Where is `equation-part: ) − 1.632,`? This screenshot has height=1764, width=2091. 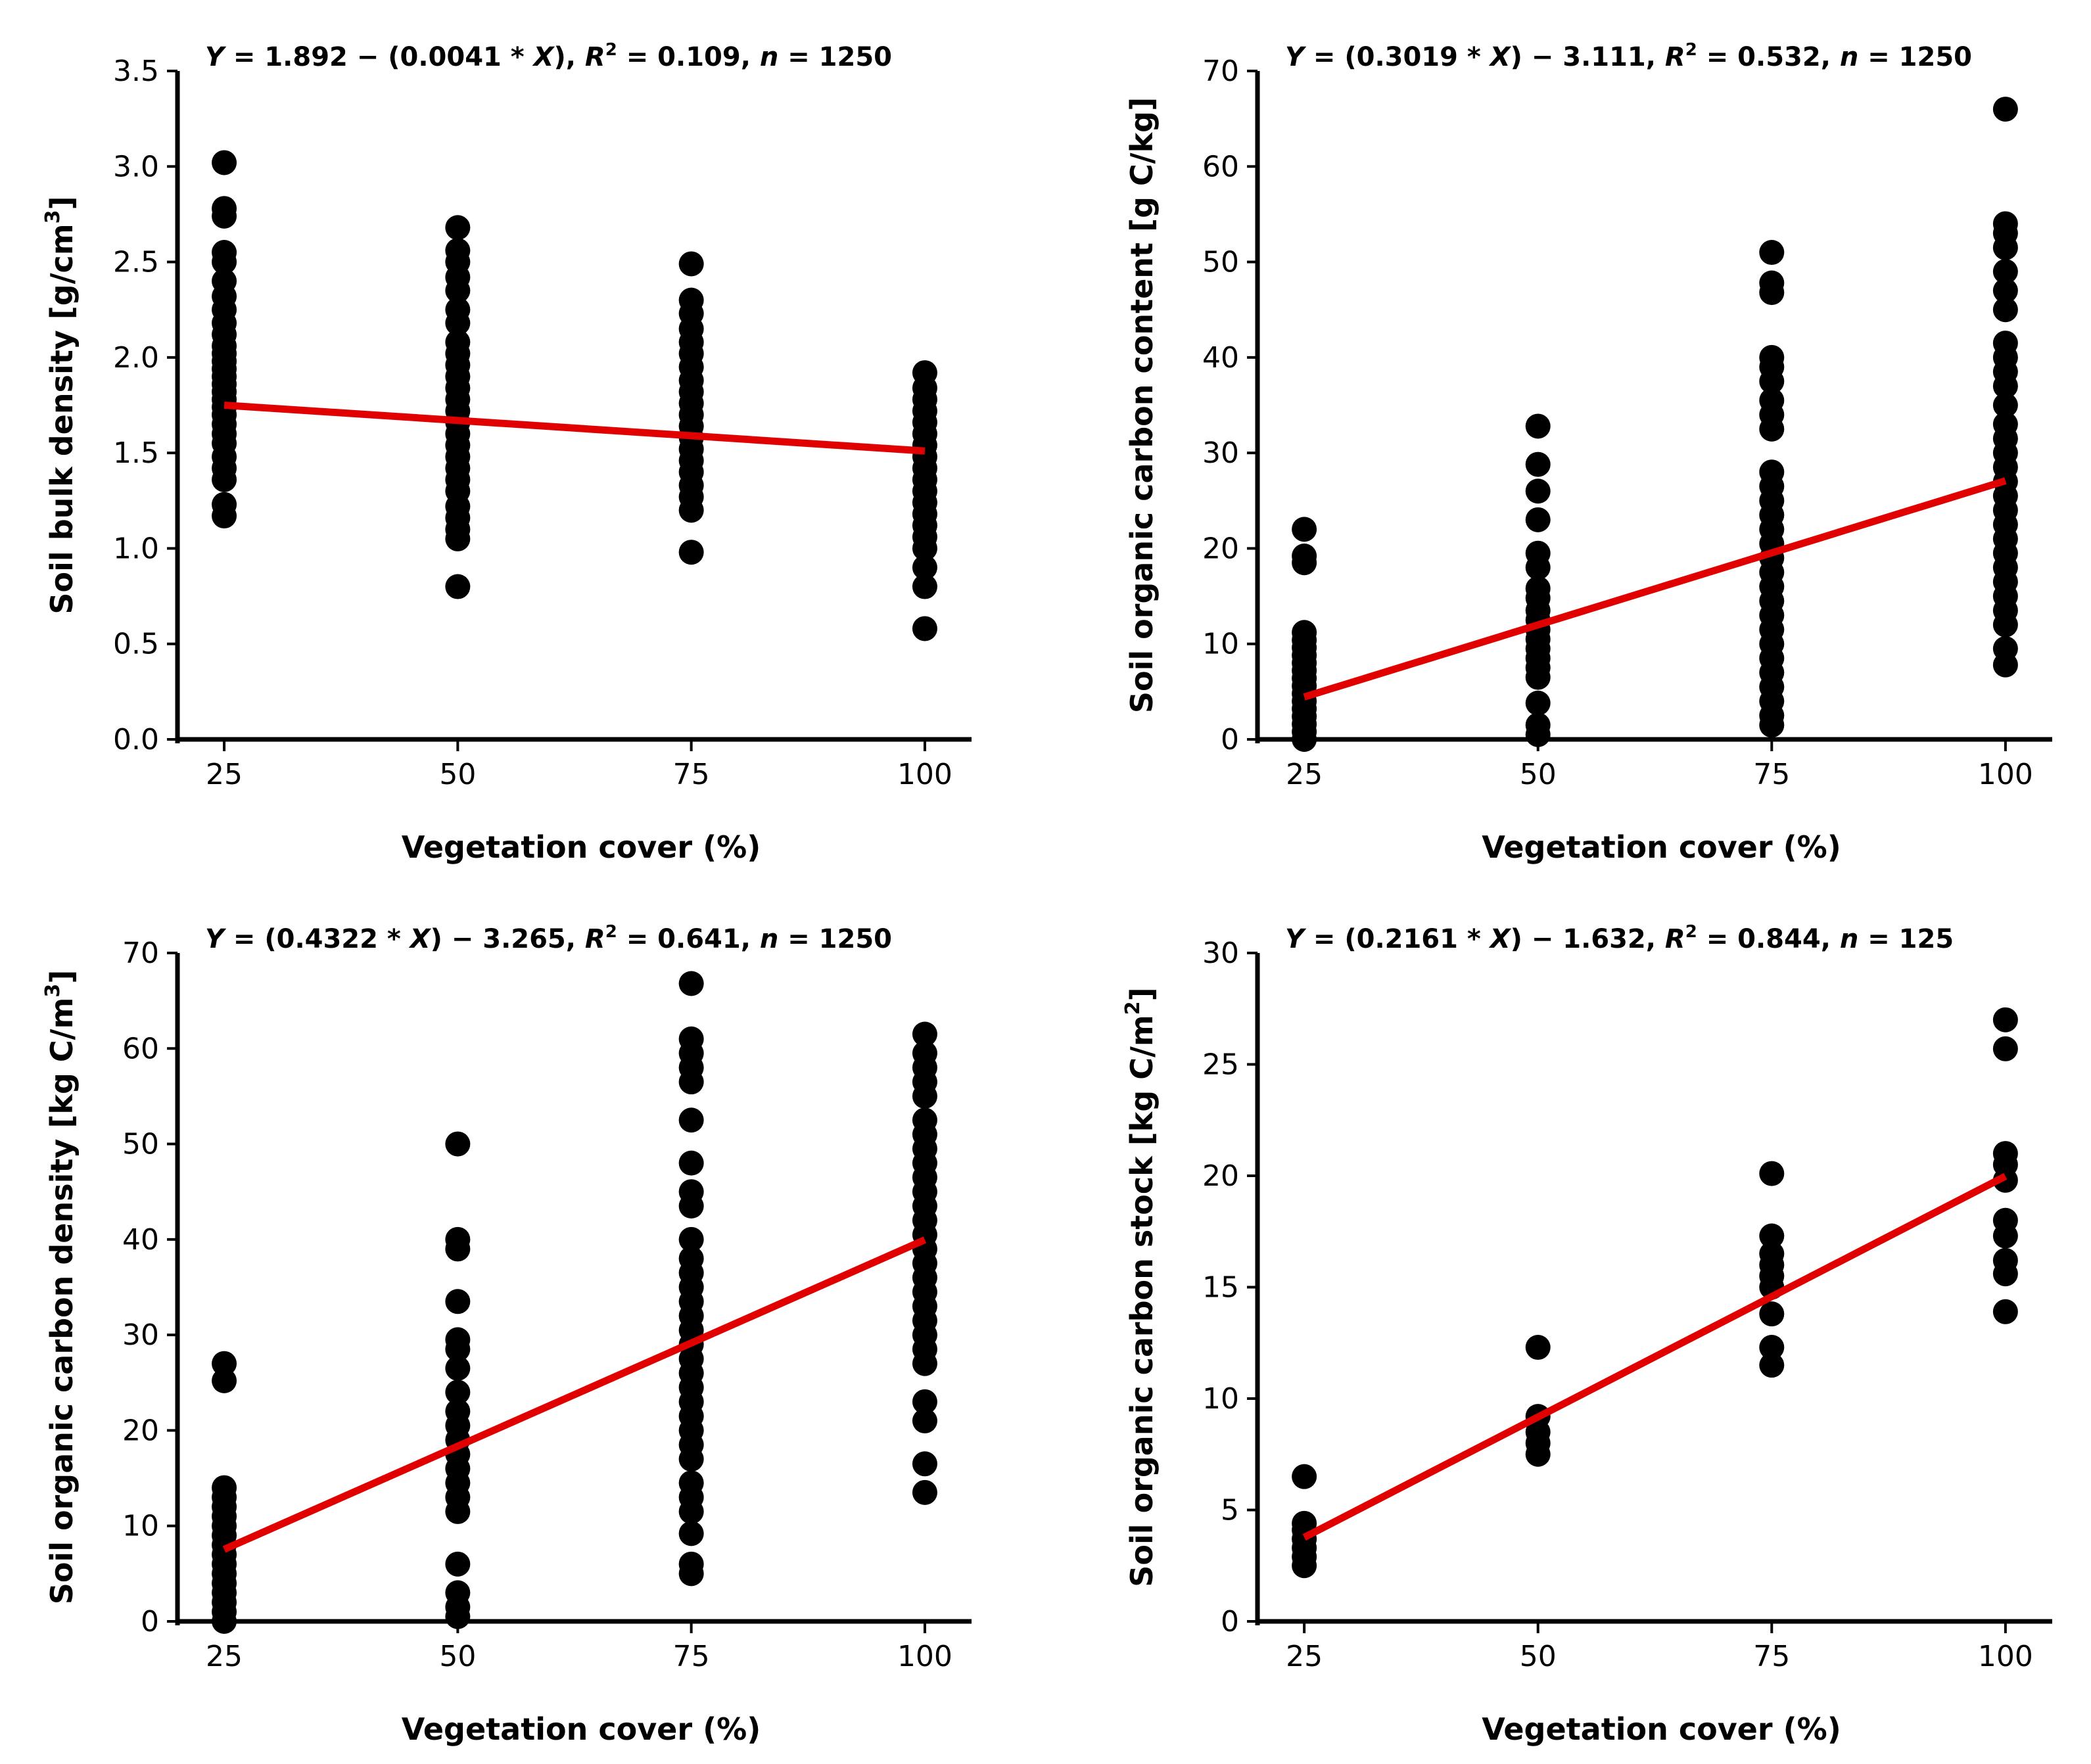
equation-part: ) − 1.632, is located at coordinates (1588, 939).